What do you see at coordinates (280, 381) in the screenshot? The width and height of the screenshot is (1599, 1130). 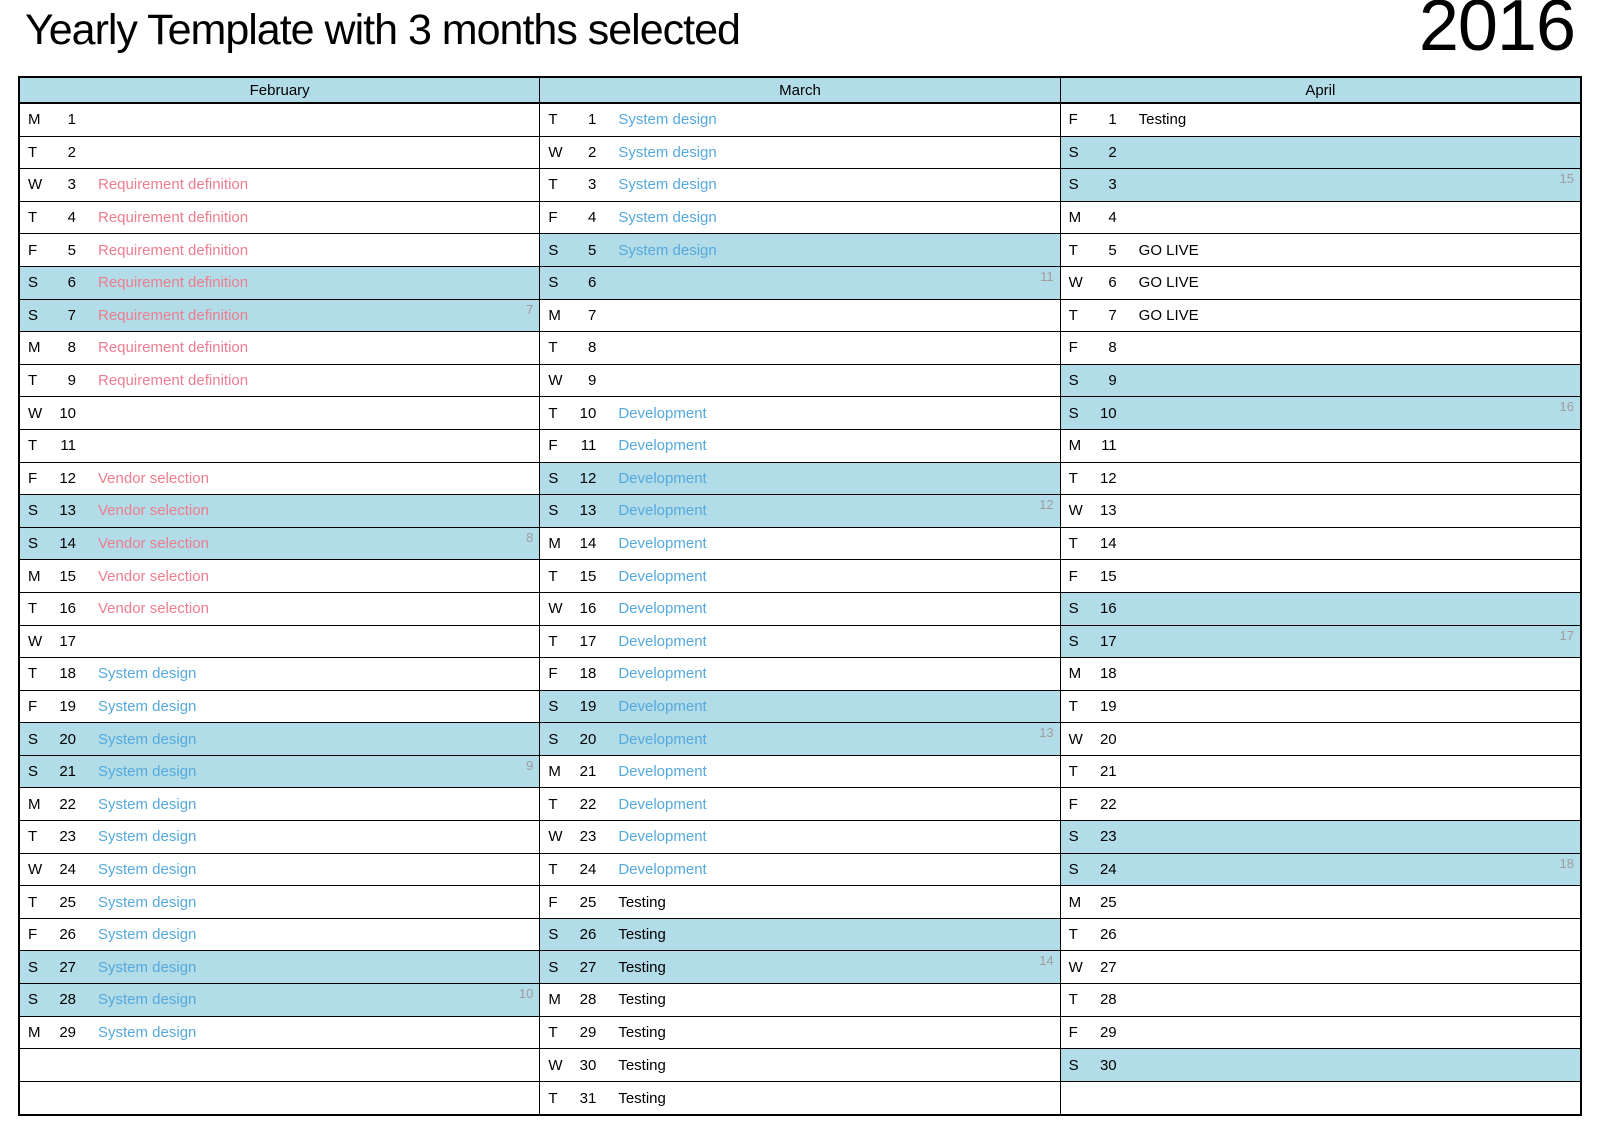 I see `day-cell-february-9: T 9 Requirement definition` at bounding box center [280, 381].